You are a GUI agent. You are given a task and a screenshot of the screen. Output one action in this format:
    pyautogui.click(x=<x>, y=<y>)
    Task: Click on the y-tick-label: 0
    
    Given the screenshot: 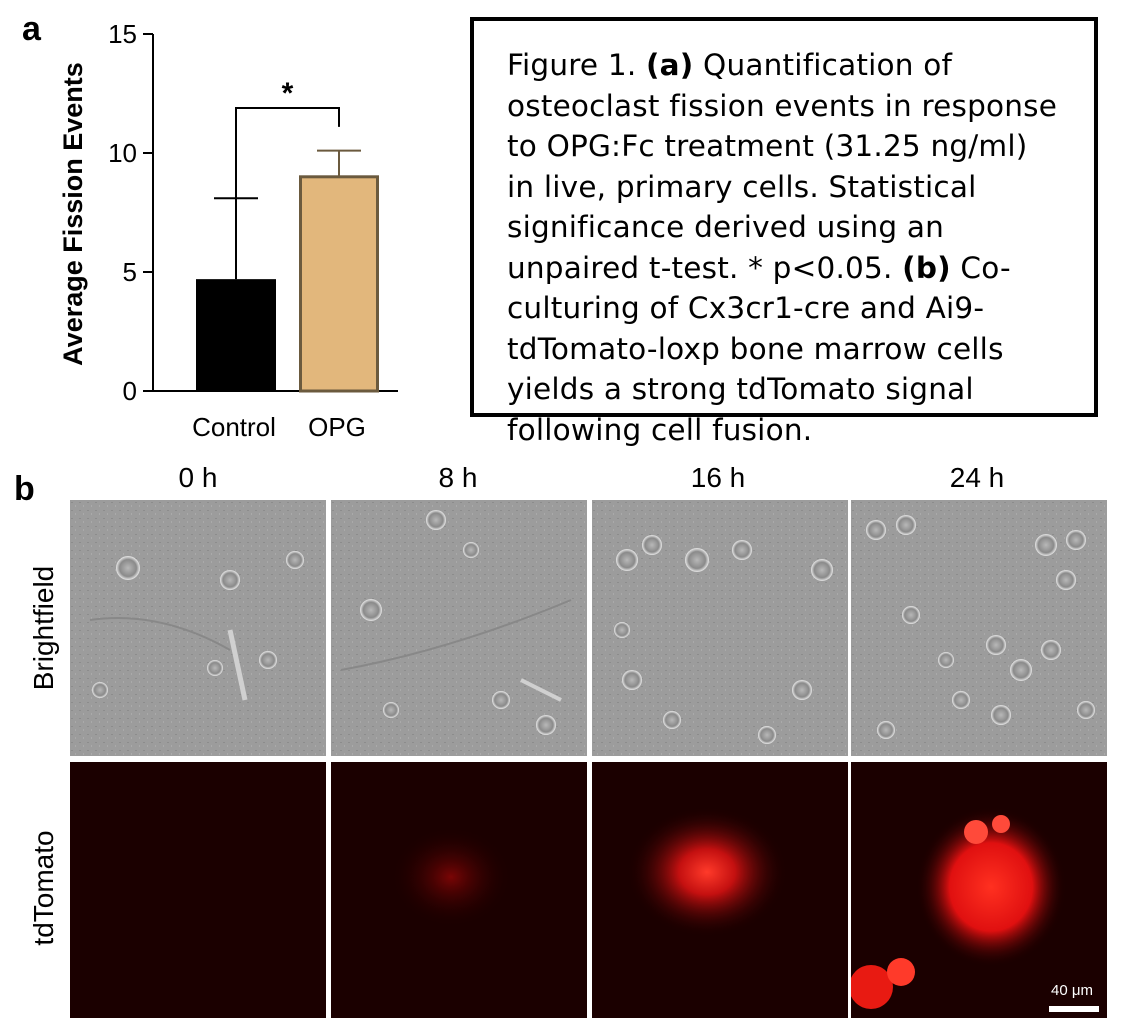 What is the action you would take?
    pyautogui.click(x=130, y=391)
    